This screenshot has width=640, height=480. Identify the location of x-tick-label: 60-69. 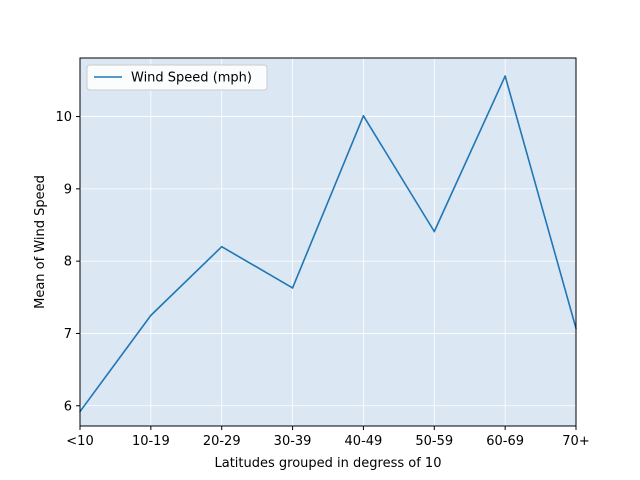
(505, 441).